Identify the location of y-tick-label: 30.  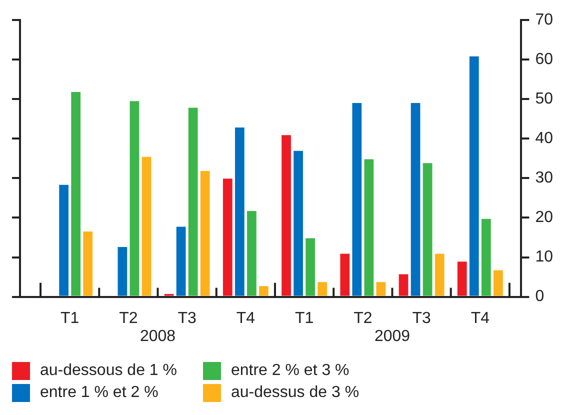
(544, 178).